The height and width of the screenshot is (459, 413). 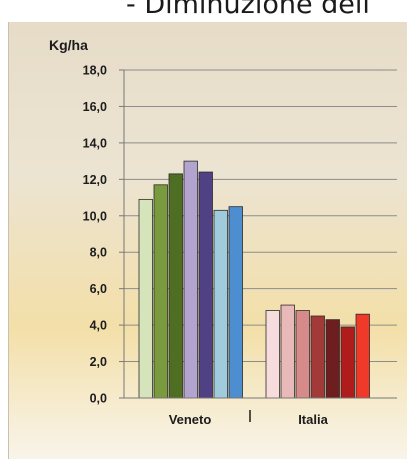 I want to click on y-tick-label: 4,0, so click(x=98, y=326).